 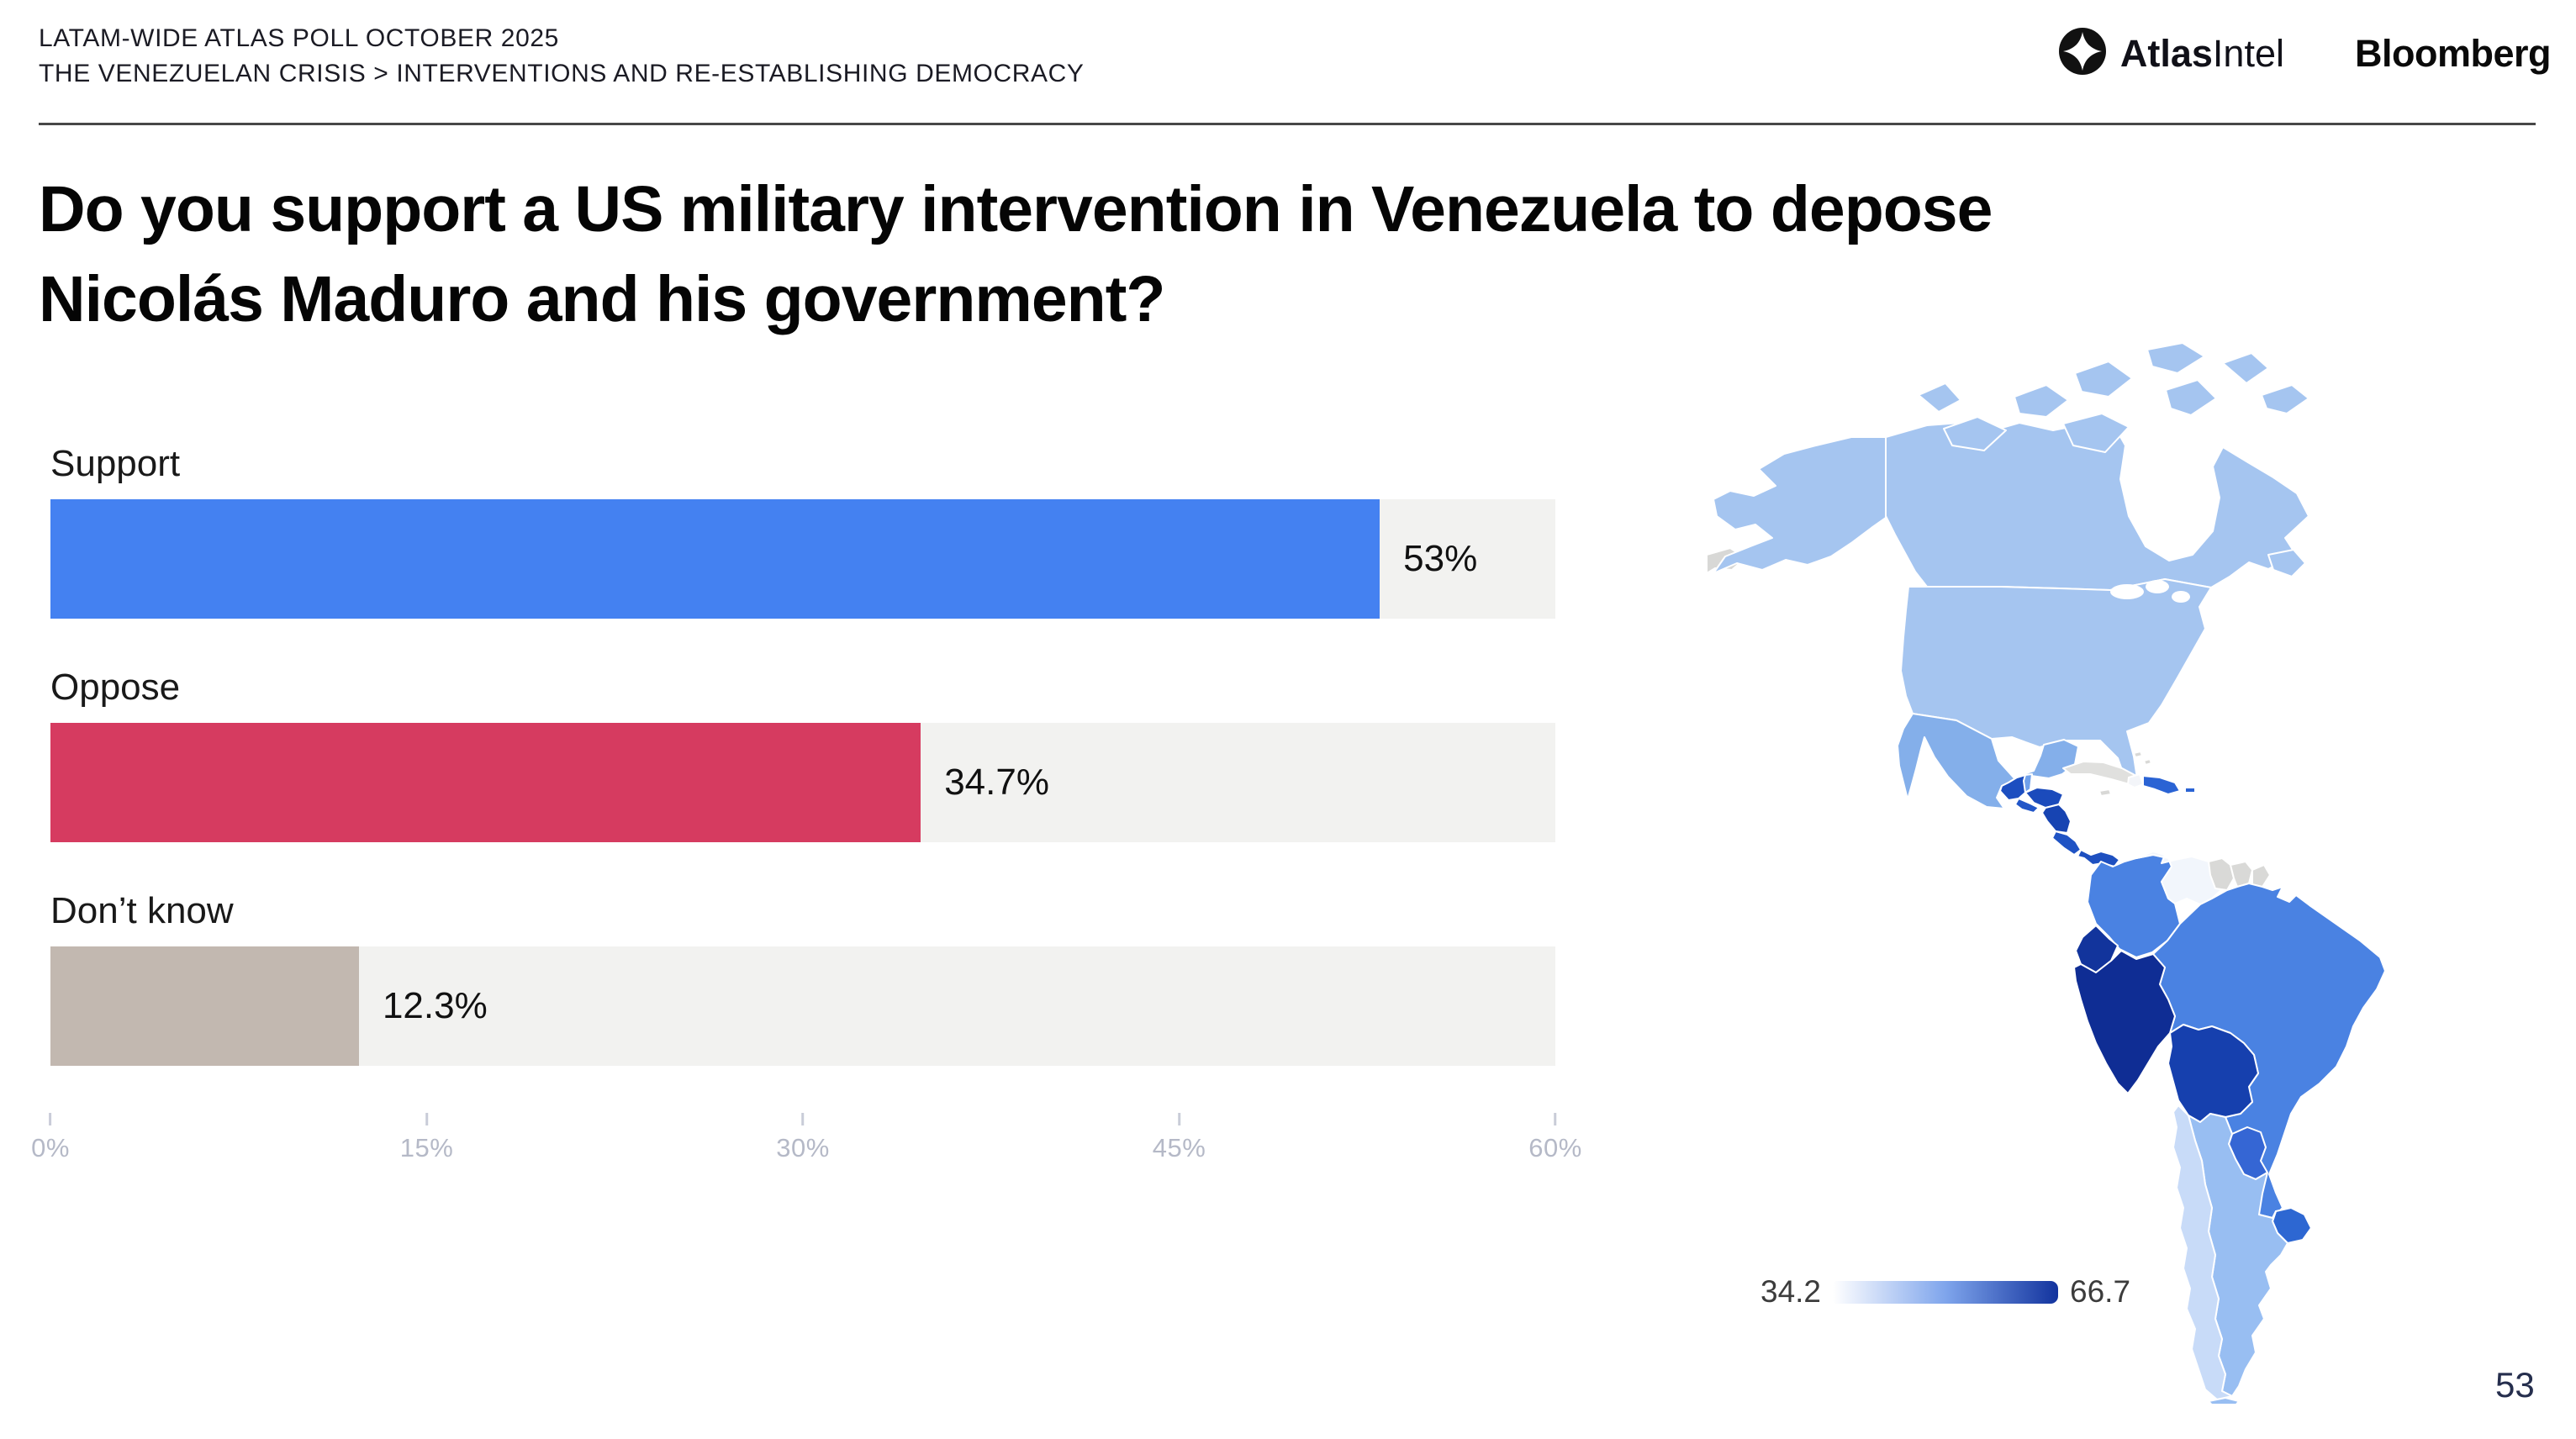 I want to click on country-alaska, so click(x=1800, y=505).